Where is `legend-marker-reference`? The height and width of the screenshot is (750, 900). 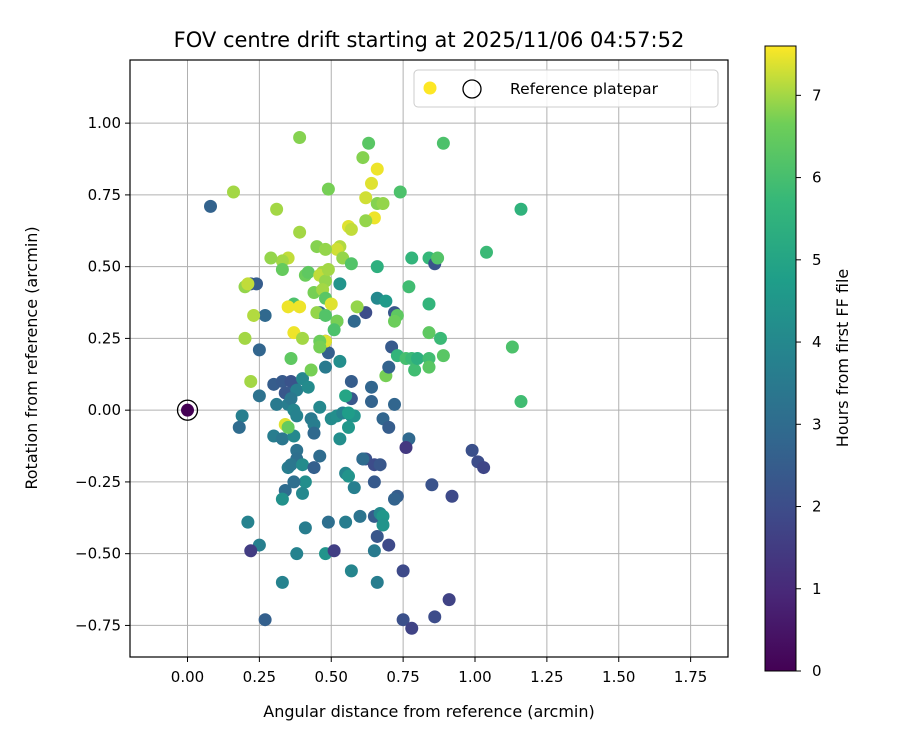
legend-marker-reference is located at coordinates (472, 89).